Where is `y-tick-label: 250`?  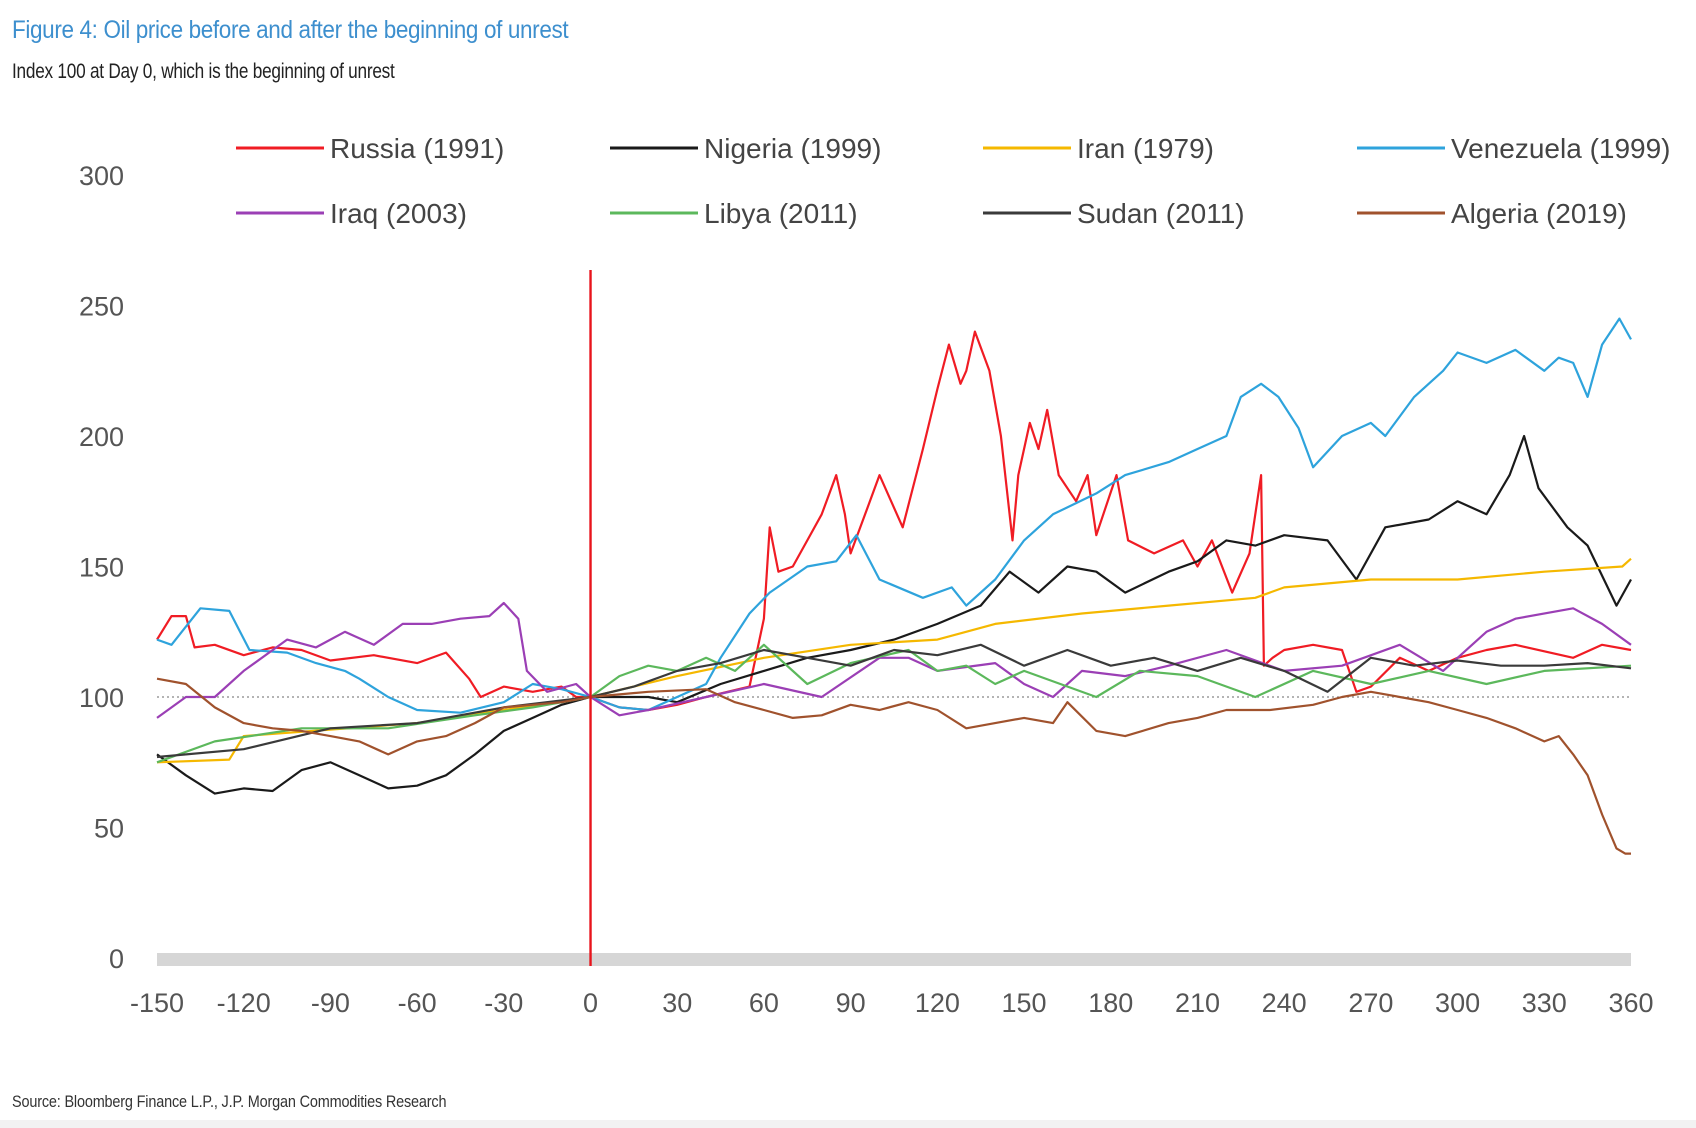
y-tick-label: 250 is located at coordinates (101, 307).